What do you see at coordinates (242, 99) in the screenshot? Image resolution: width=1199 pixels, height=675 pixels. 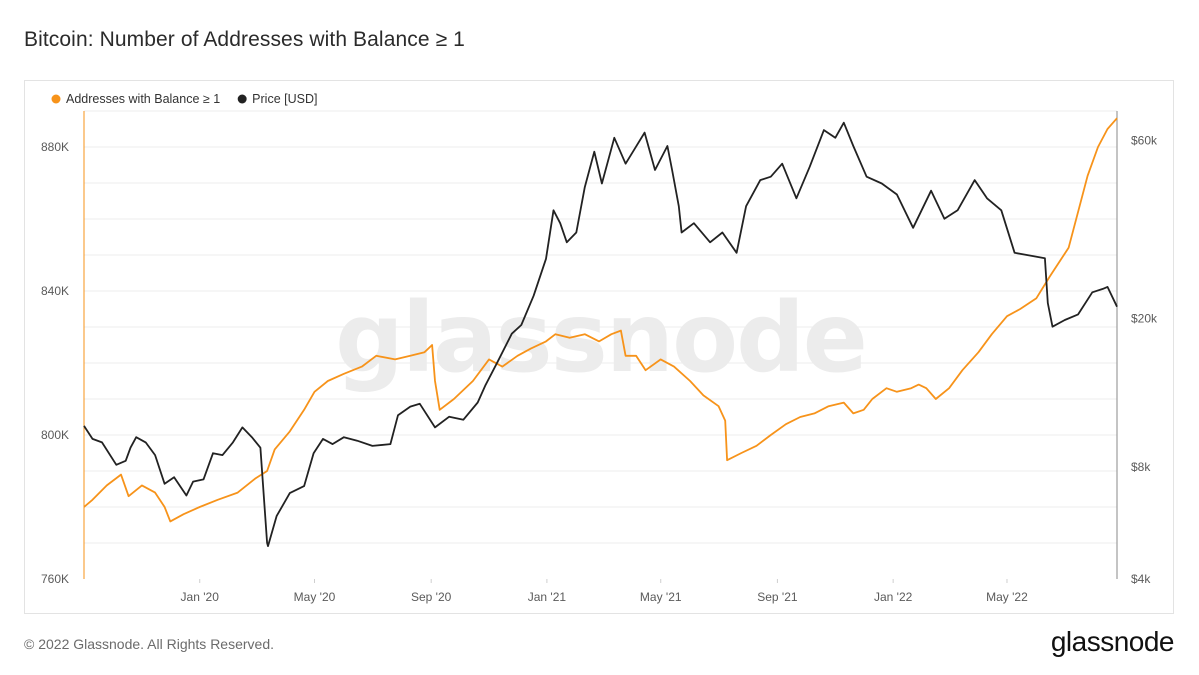 I see `legend-price-marker` at bounding box center [242, 99].